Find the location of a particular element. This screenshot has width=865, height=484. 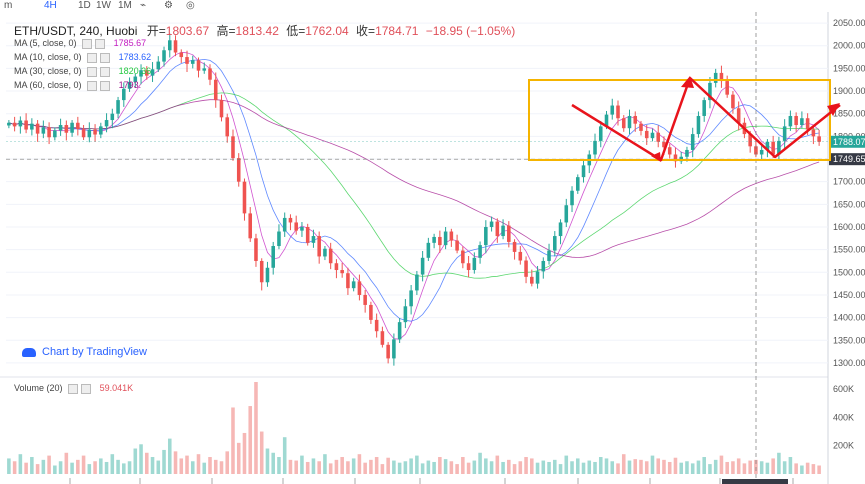

ma30-settings-icon is located at coordinates (92, 71).